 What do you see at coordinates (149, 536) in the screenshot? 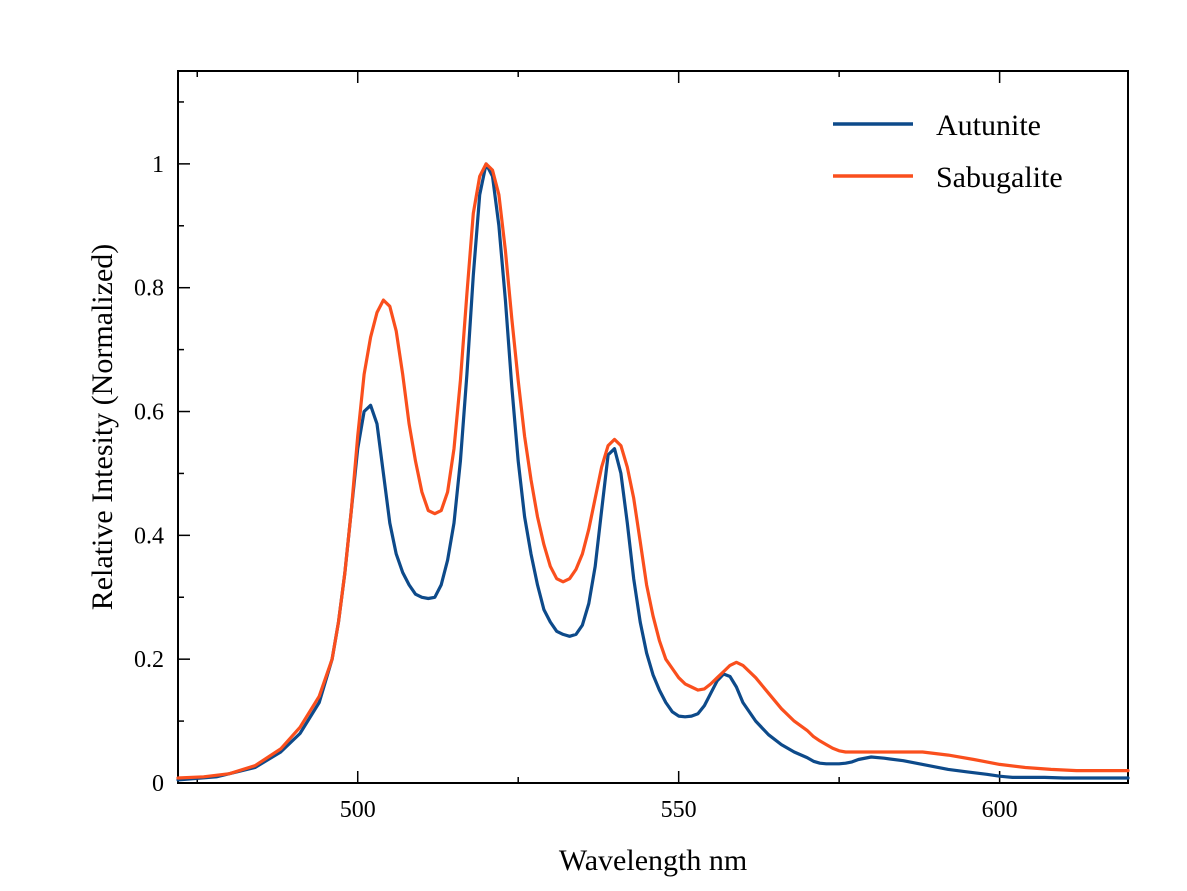
I see `y-tick-label: 0.4` at bounding box center [149, 536].